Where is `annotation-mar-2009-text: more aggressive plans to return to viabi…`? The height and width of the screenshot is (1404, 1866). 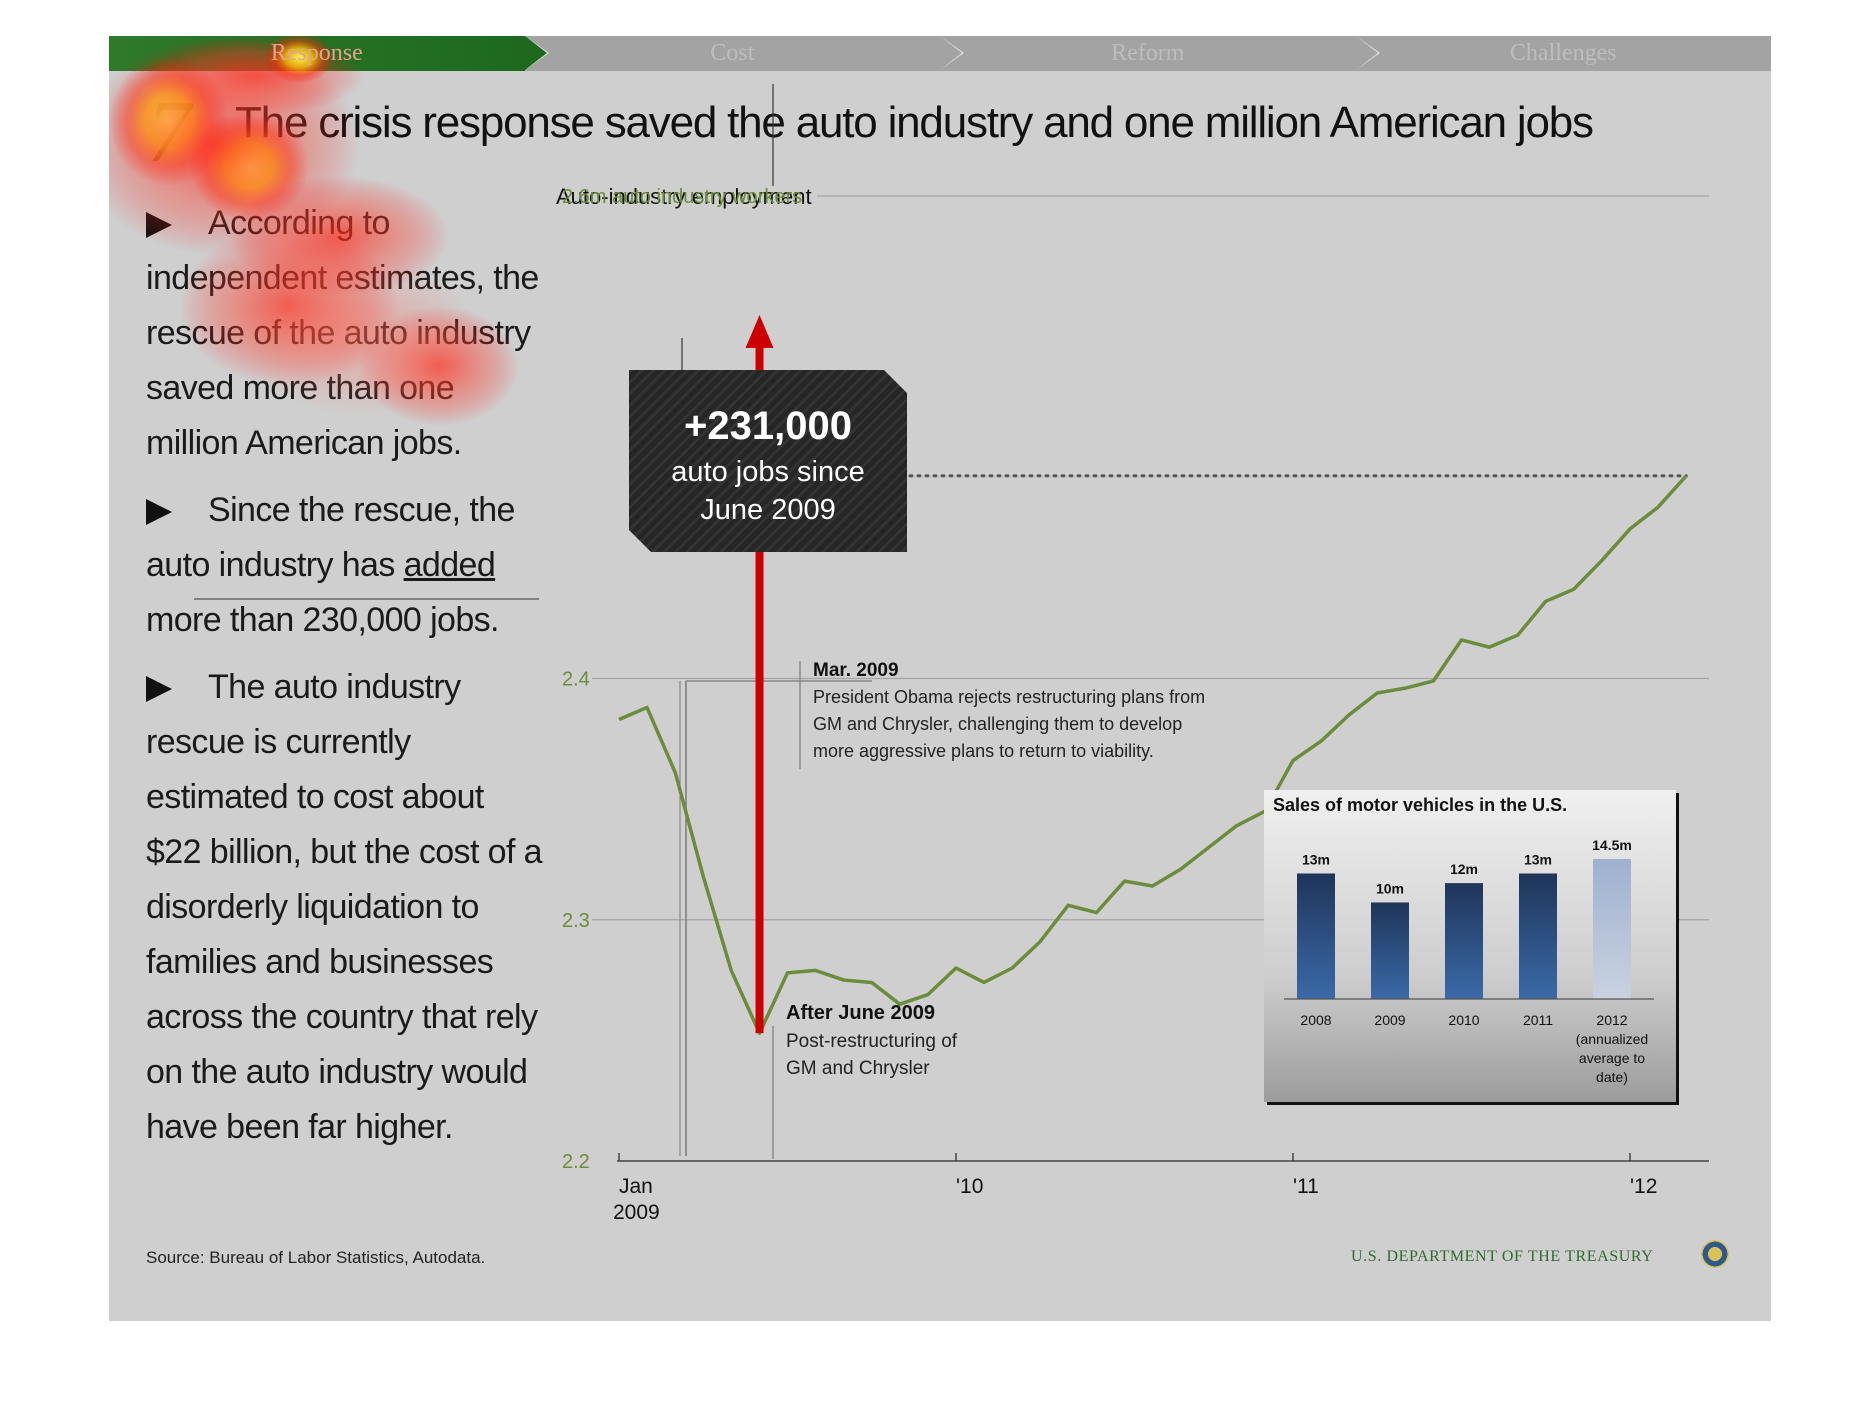
annotation-mar-2009-text: more aggressive plans to return to viabi… is located at coordinates (983, 751).